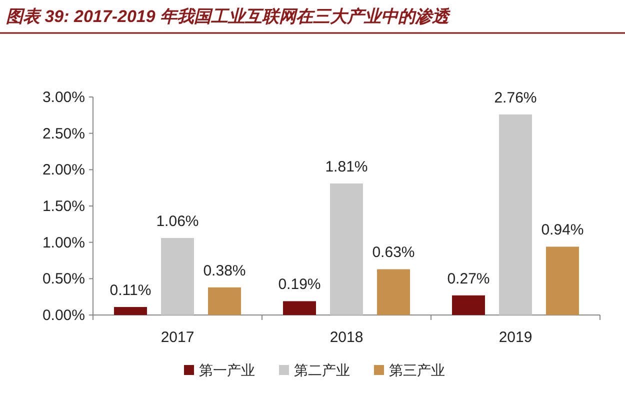 This screenshot has height=394, width=625. Describe the element at coordinates (63, 206) in the screenshot. I see `y-tick-label: 1.50%` at that location.